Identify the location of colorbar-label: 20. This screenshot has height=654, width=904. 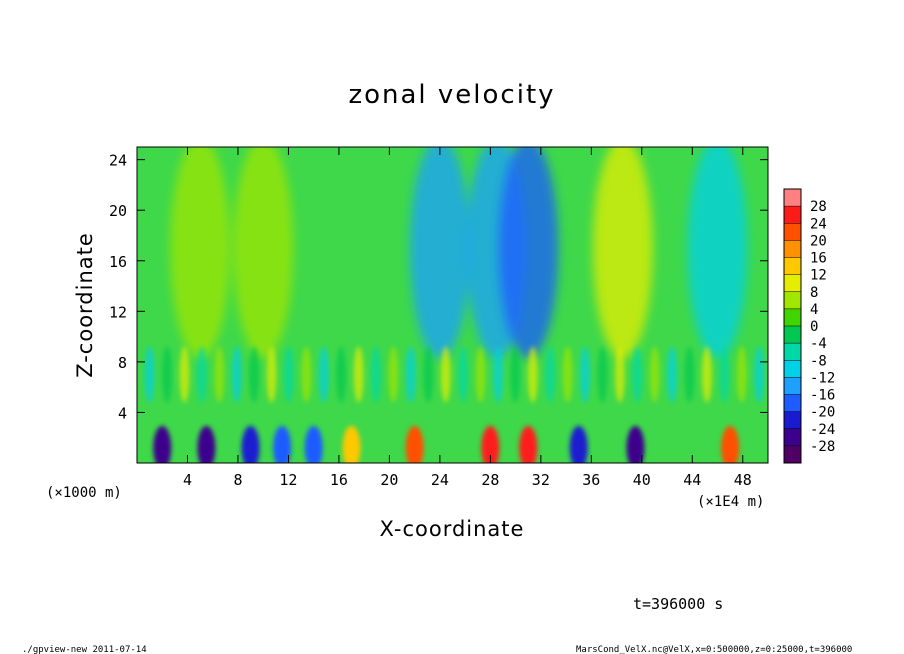
(818, 241).